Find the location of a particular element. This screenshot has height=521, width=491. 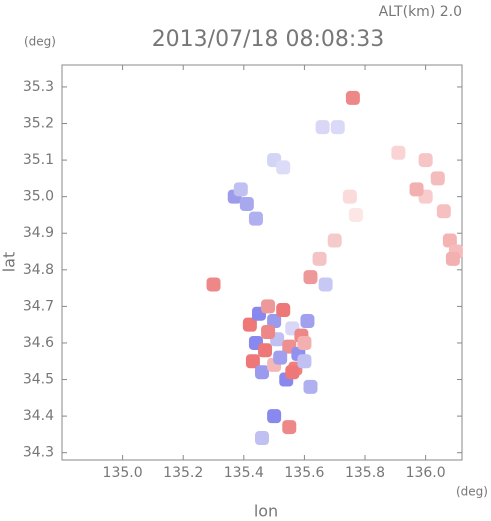

x-axis-label: lon is located at coordinates (266, 511).